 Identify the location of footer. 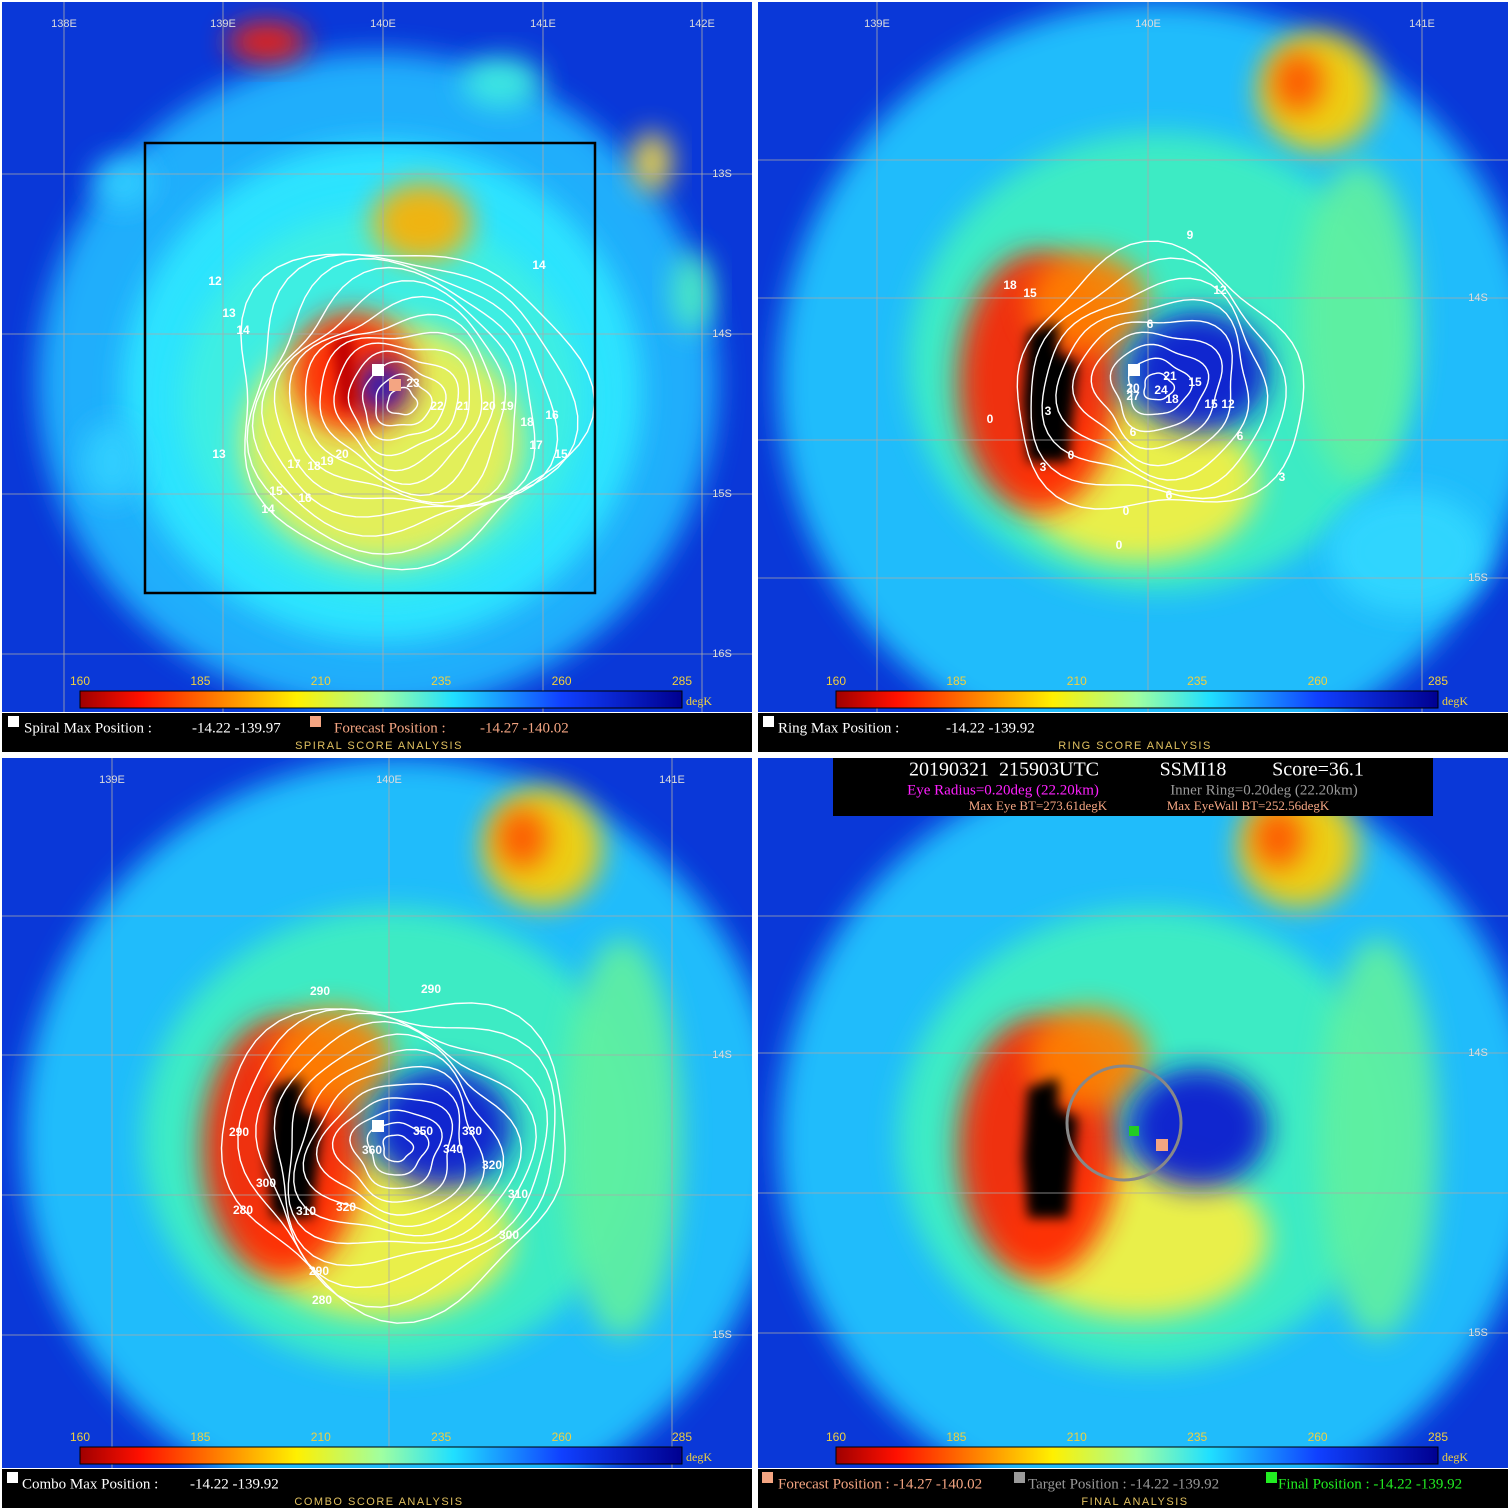
(377, 1488).